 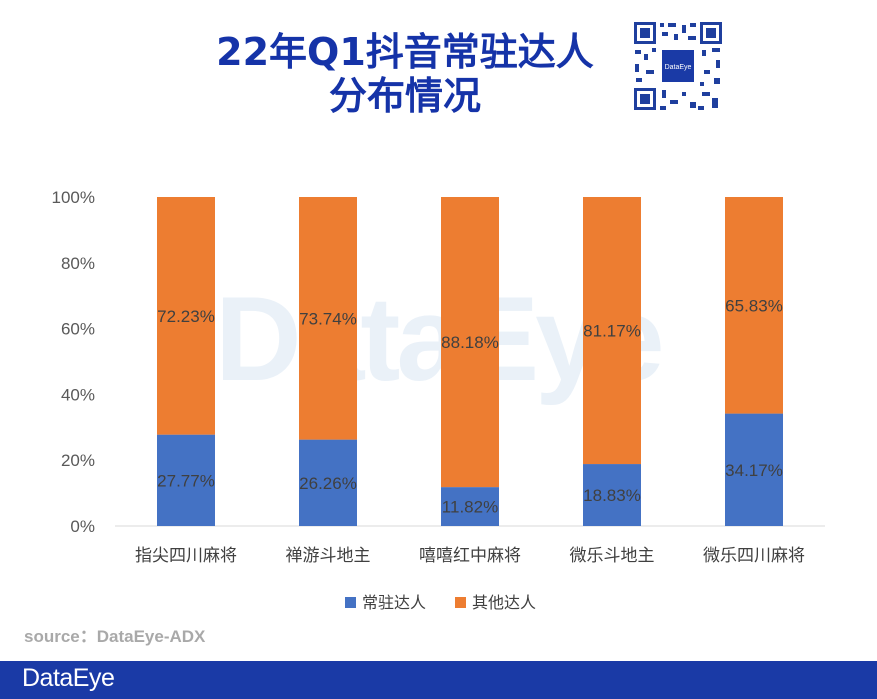 I want to click on x-category-label: 微乐斗地主, so click(x=612, y=556).